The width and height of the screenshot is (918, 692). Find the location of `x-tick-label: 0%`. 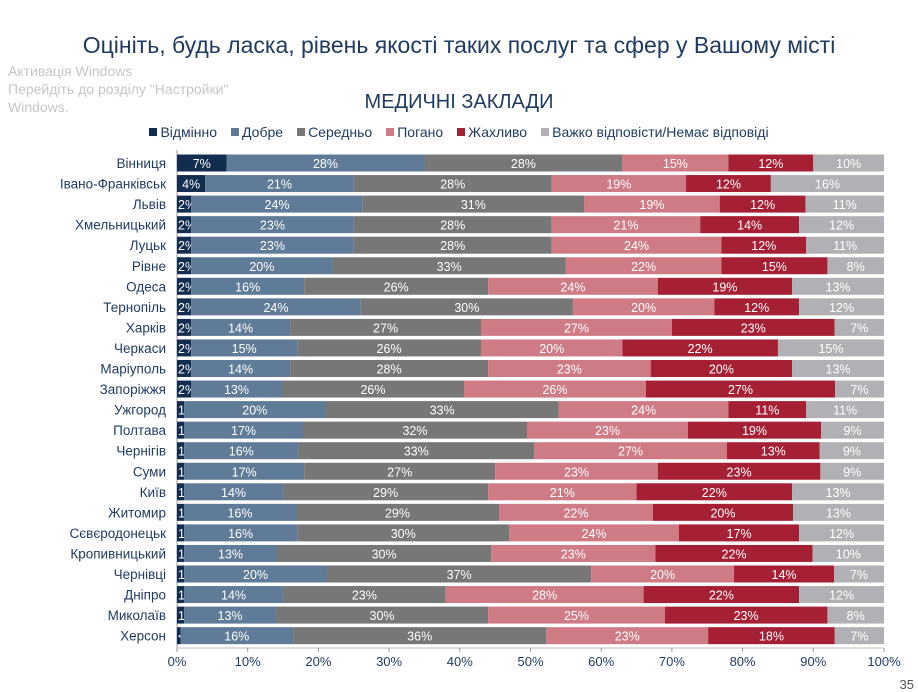

x-tick-label: 0% is located at coordinates (177, 661).